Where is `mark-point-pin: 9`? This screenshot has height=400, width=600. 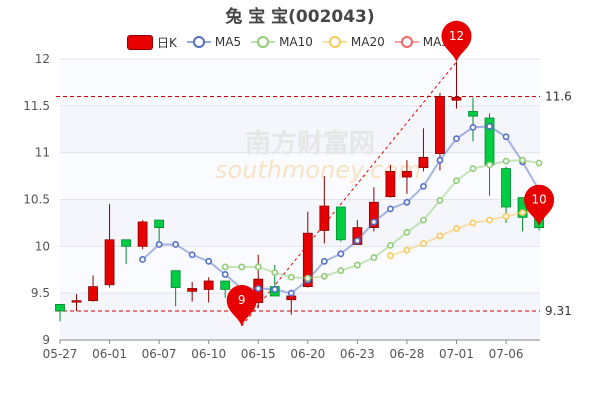
mark-point-pin: 9 is located at coordinates (241, 305).